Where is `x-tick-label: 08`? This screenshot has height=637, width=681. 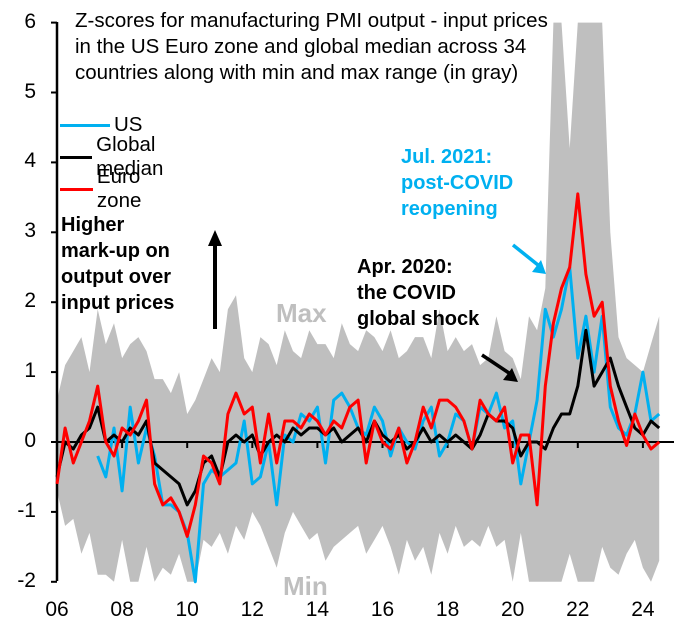 x-tick-label: 08 is located at coordinates (122, 609).